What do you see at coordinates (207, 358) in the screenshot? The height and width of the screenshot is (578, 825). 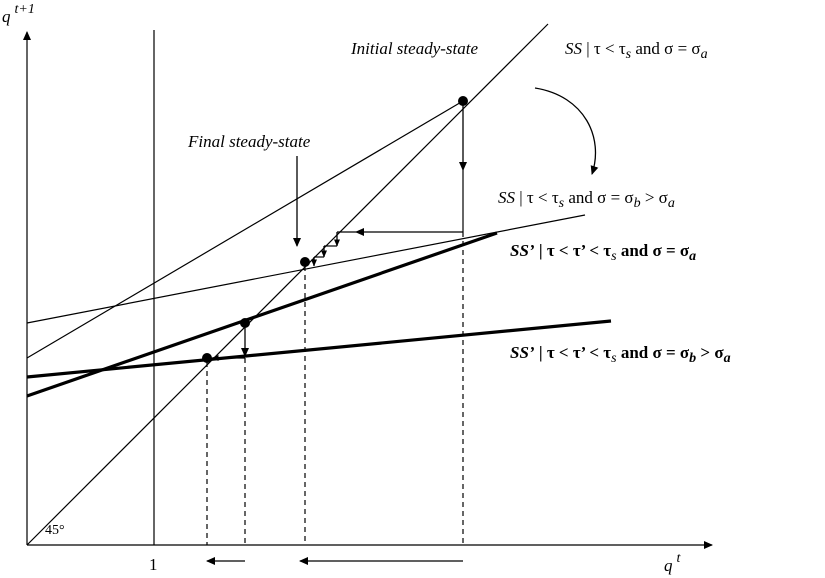 I see `low-steady-state-dot` at bounding box center [207, 358].